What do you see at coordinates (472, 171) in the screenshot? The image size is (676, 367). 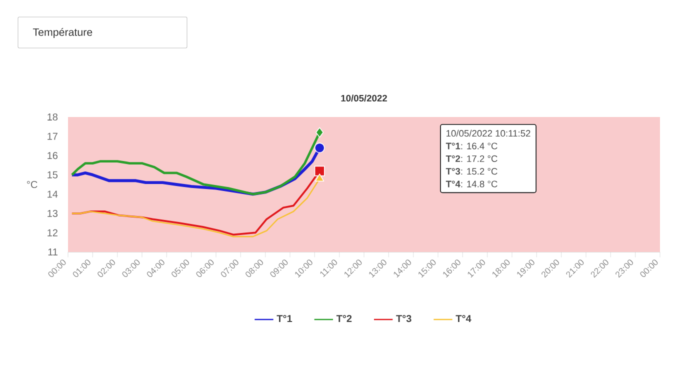 I see `annotation: T°3: 15.2 °C` at bounding box center [472, 171].